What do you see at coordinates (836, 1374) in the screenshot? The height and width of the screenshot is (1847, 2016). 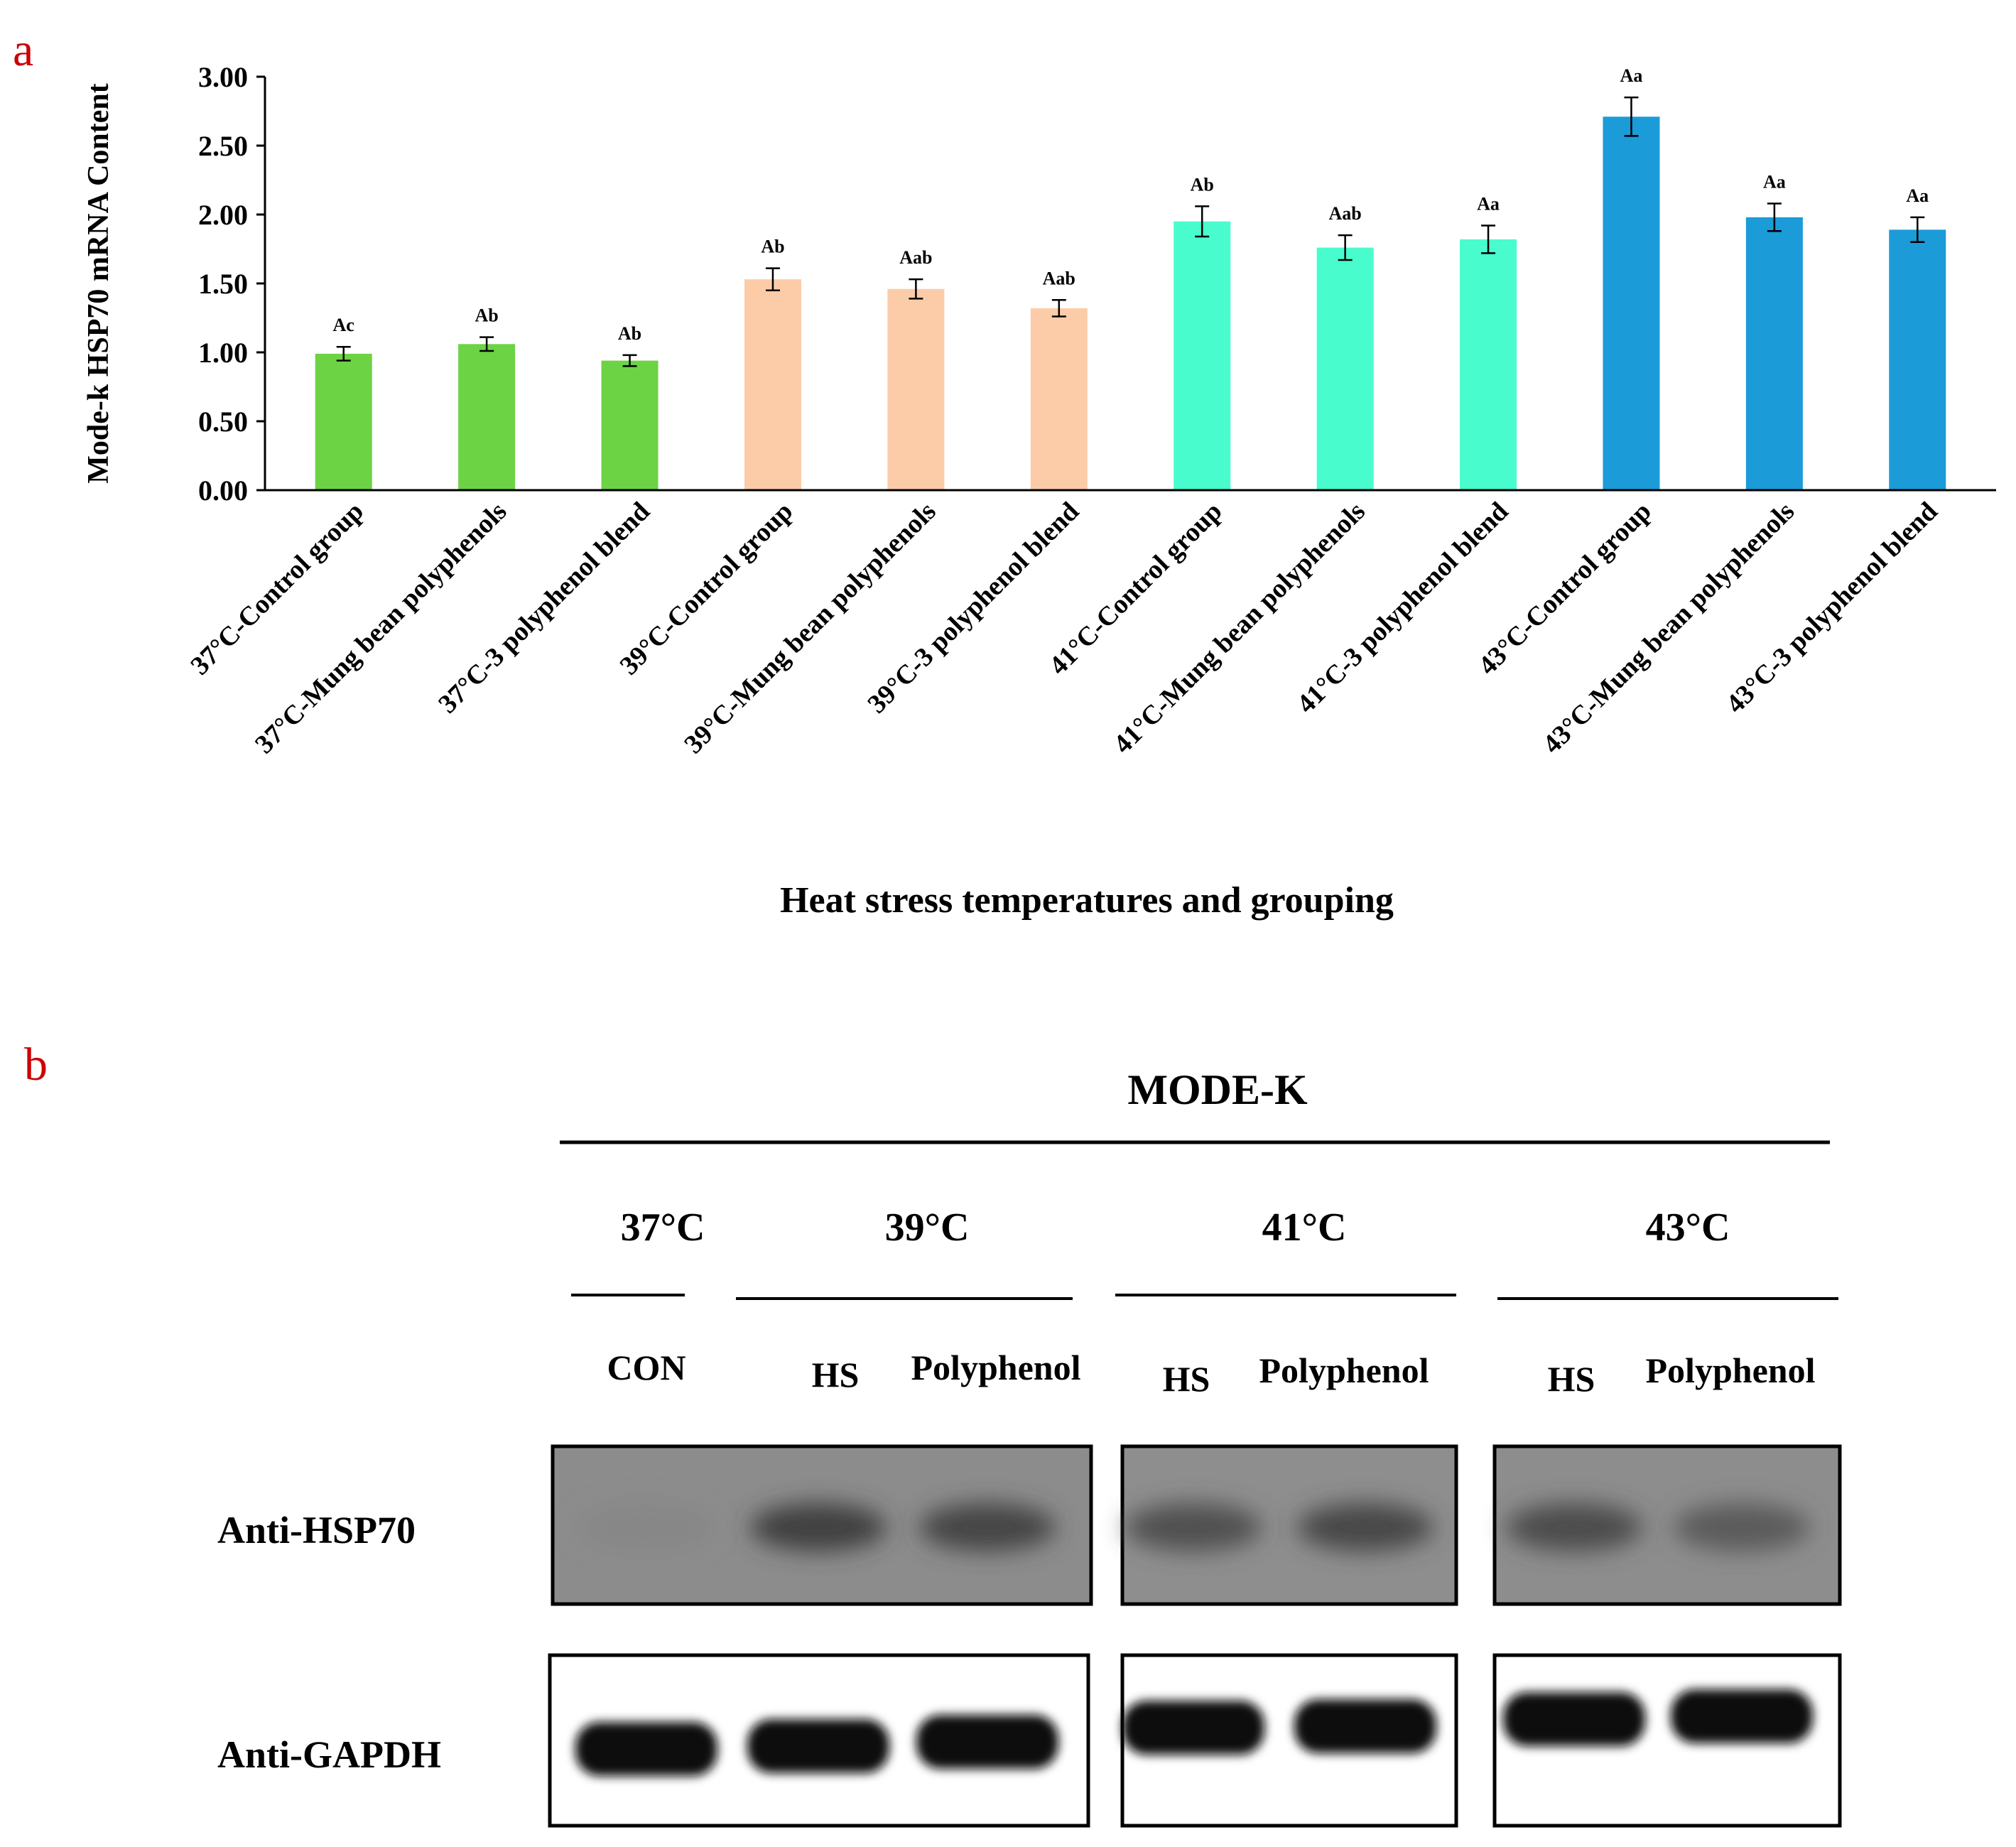 I see `lane-label-39-hs: HS` at bounding box center [836, 1374].